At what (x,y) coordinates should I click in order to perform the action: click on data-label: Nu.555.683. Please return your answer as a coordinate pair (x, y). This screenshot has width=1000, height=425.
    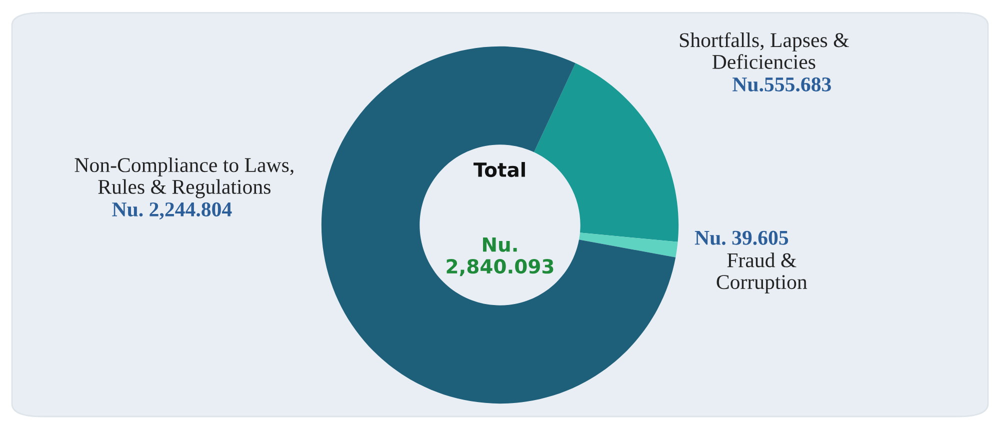
    Looking at the image, I should click on (781, 84).